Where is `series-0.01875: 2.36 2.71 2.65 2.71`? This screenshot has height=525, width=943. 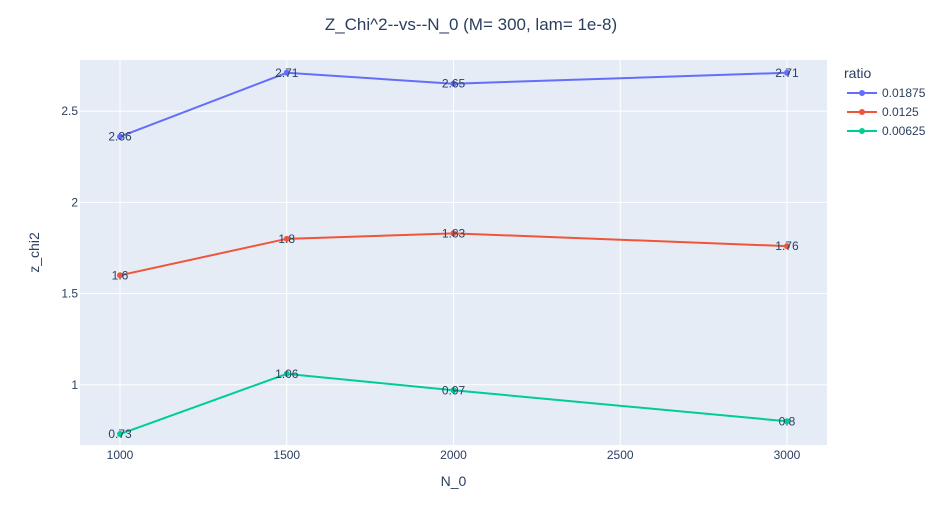 series-0.01875: 2.36 2.71 2.65 2.71 is located at coordinates (453, 105).